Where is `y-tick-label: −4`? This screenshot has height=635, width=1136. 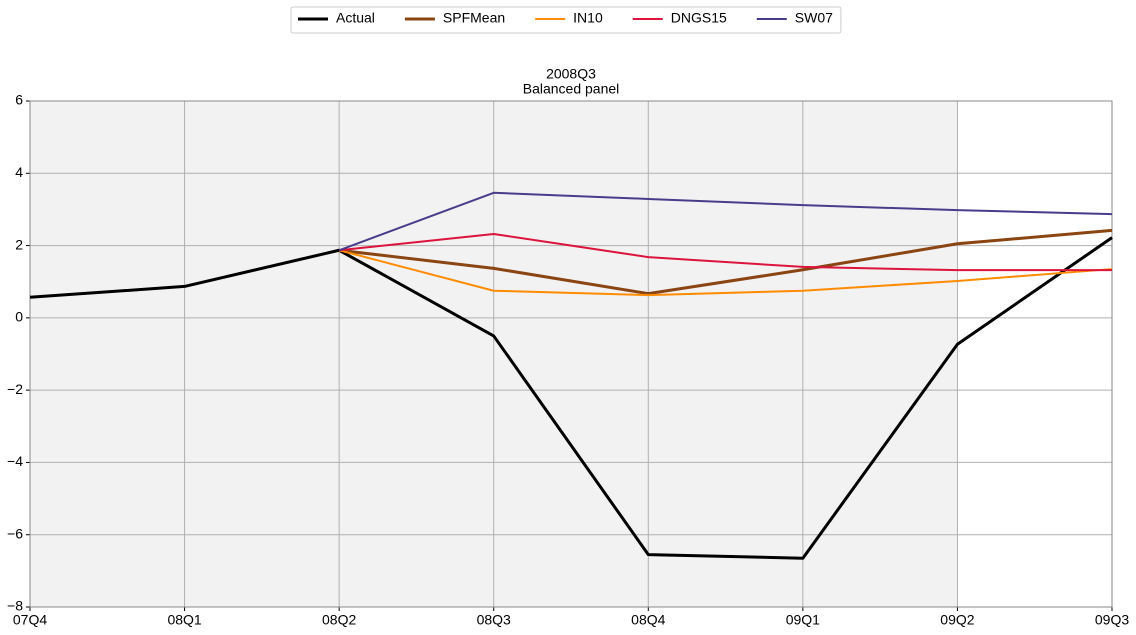
y-tick-label: −4 is located at coordinates (15, 461).